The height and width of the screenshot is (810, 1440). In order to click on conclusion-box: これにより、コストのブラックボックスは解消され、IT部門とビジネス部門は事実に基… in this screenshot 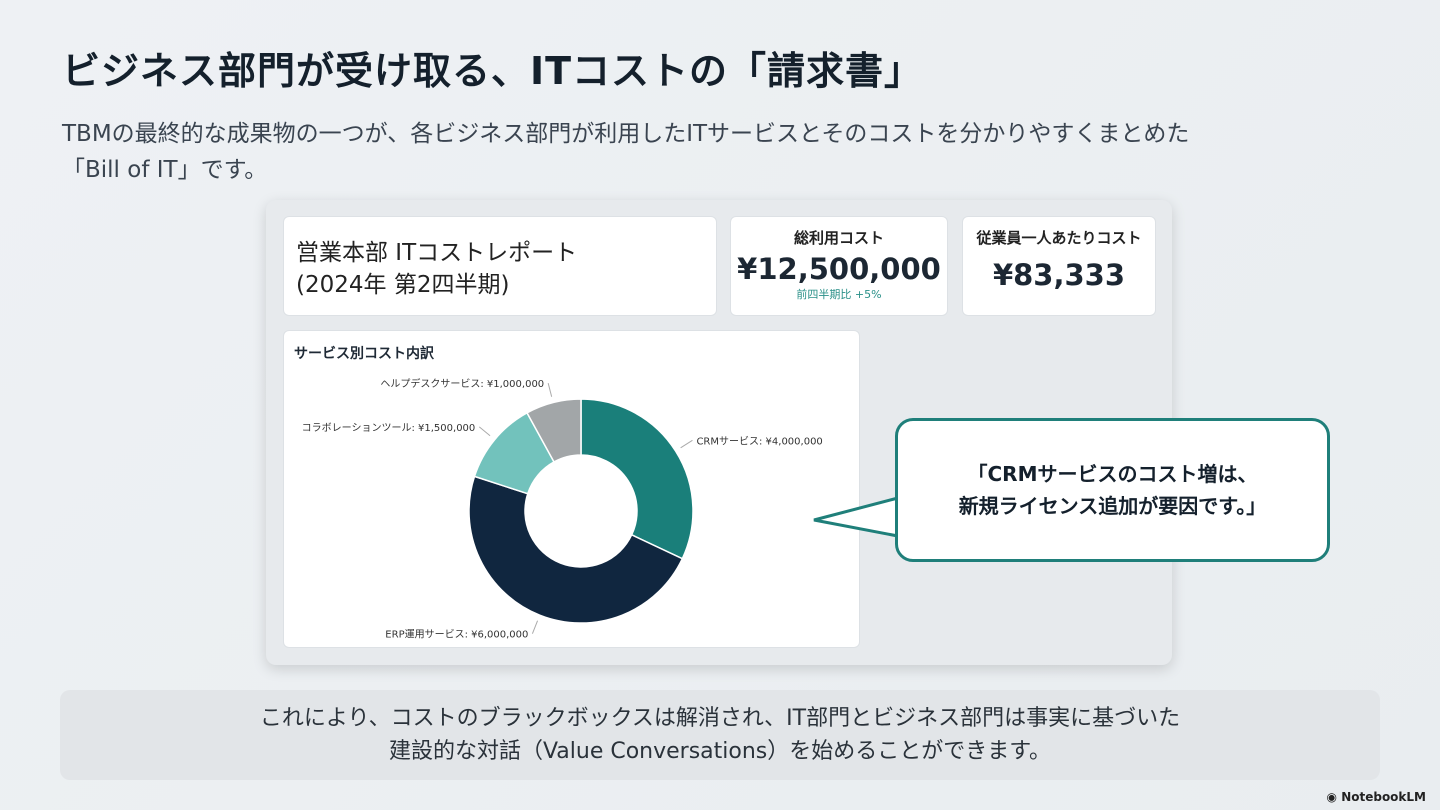, I will do `click(720, 735)`.